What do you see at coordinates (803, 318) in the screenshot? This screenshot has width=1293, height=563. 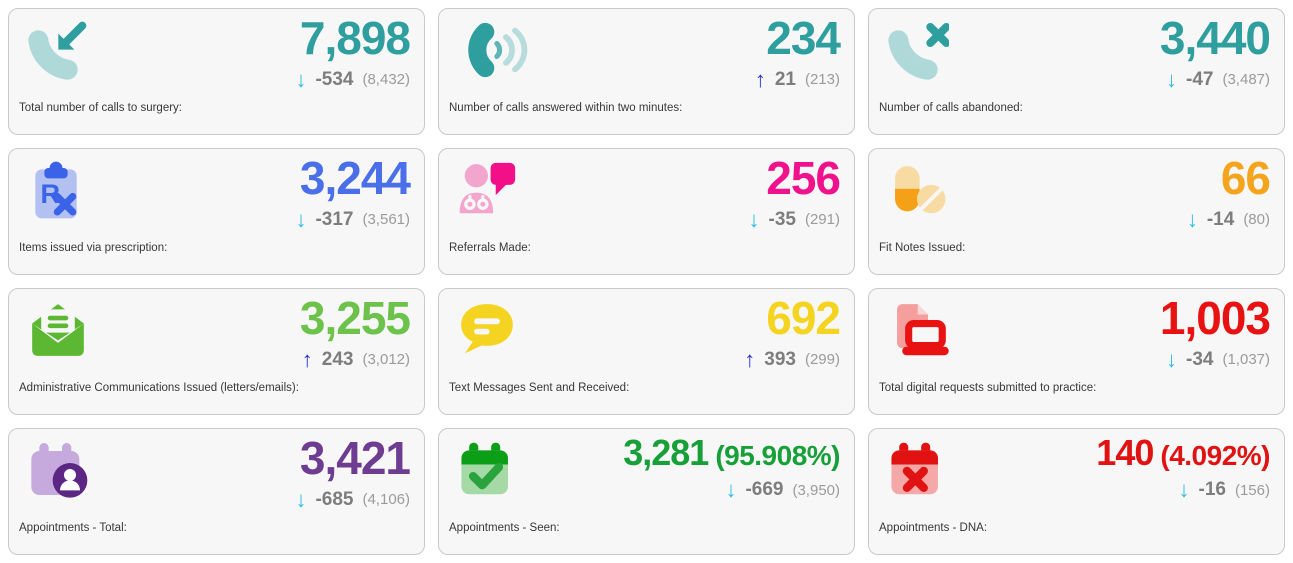 I see `card-value: 692` at bounding box center [803, 318].